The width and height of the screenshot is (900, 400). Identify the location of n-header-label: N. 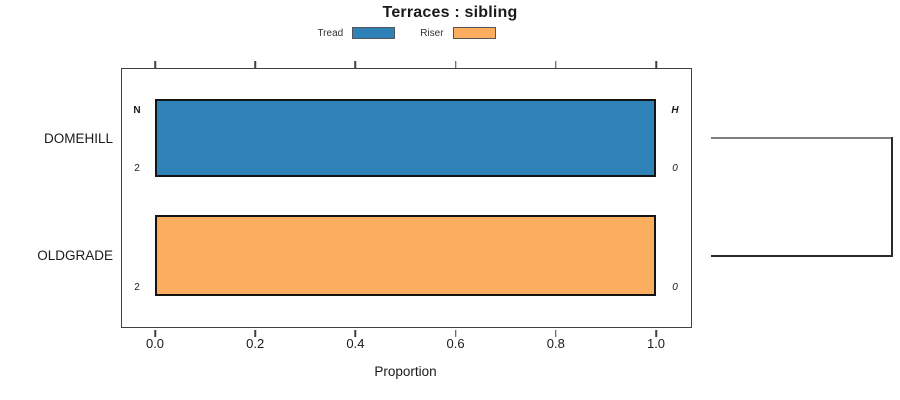
(137, 110).